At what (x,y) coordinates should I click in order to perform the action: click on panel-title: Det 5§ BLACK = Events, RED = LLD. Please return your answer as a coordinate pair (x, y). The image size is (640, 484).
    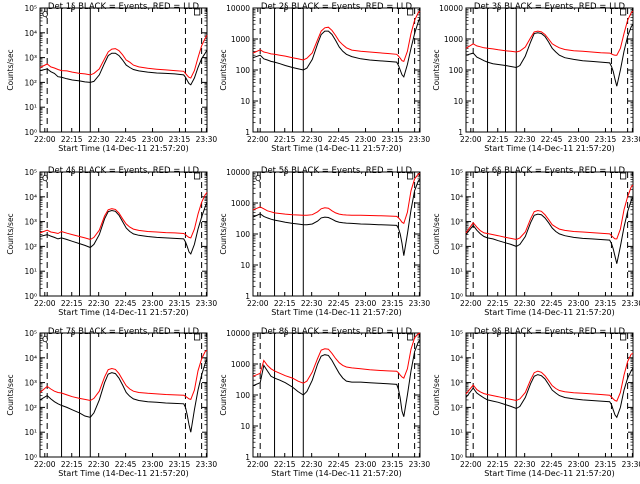
    Looking at the image, I should click on (337, 171).